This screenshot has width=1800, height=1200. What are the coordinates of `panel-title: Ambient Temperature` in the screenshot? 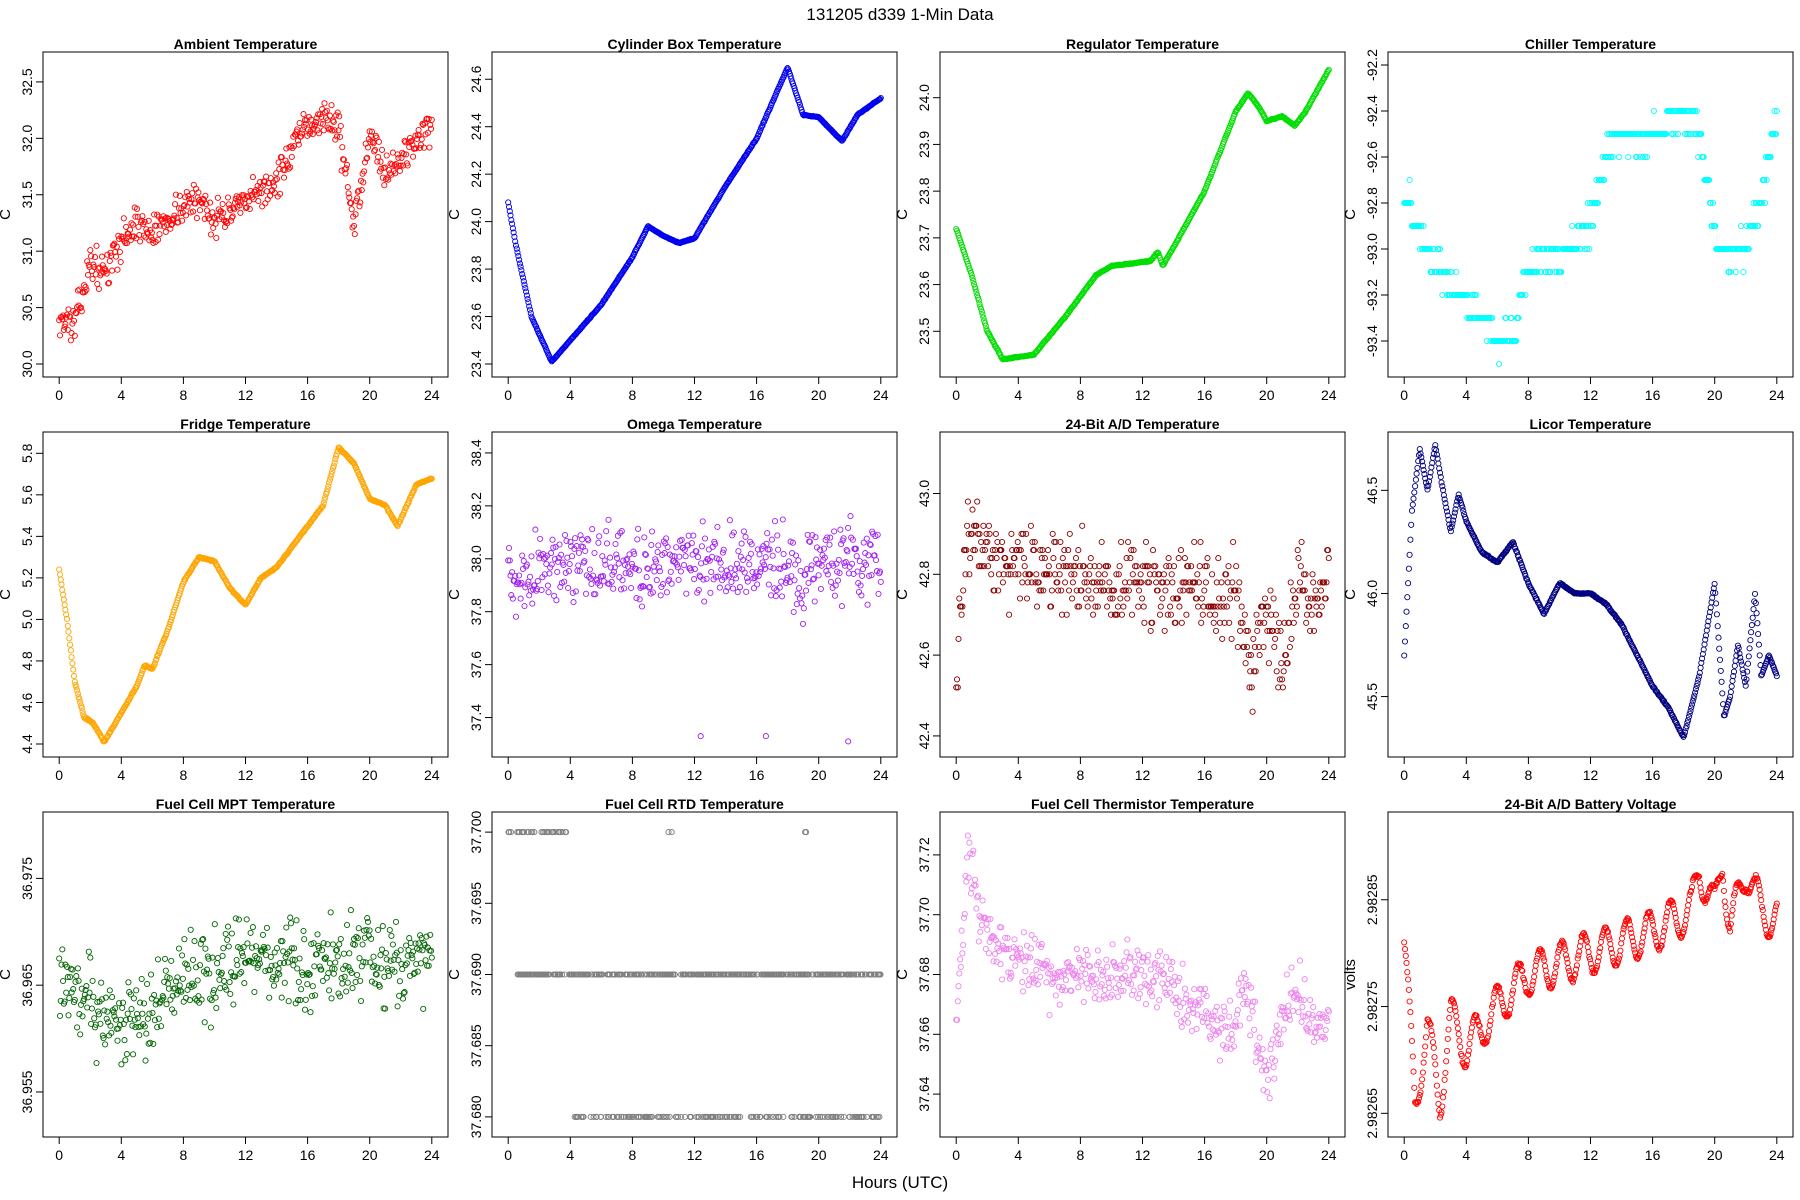 It's located at (246, 44).